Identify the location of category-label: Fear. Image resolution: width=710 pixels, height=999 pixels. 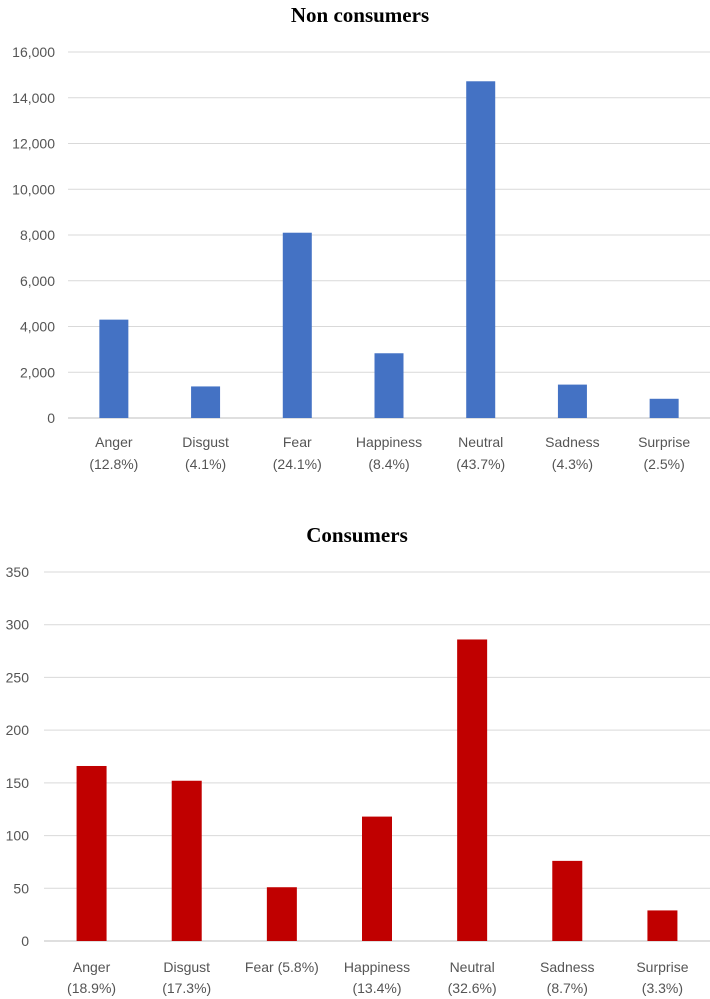
(297, 442).